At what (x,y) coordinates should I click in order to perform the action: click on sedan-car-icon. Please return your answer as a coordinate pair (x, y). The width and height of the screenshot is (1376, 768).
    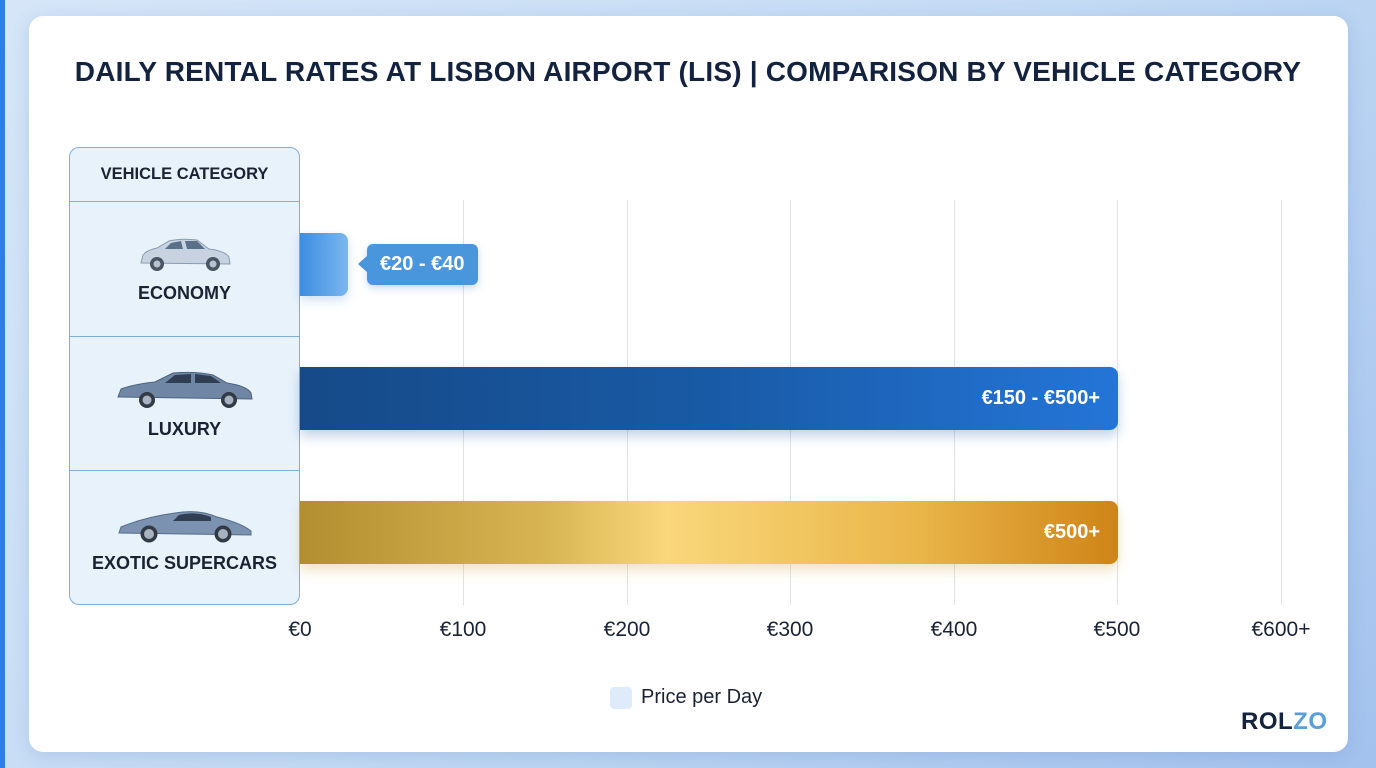
    Looking at the image, I should click on (184, 389).